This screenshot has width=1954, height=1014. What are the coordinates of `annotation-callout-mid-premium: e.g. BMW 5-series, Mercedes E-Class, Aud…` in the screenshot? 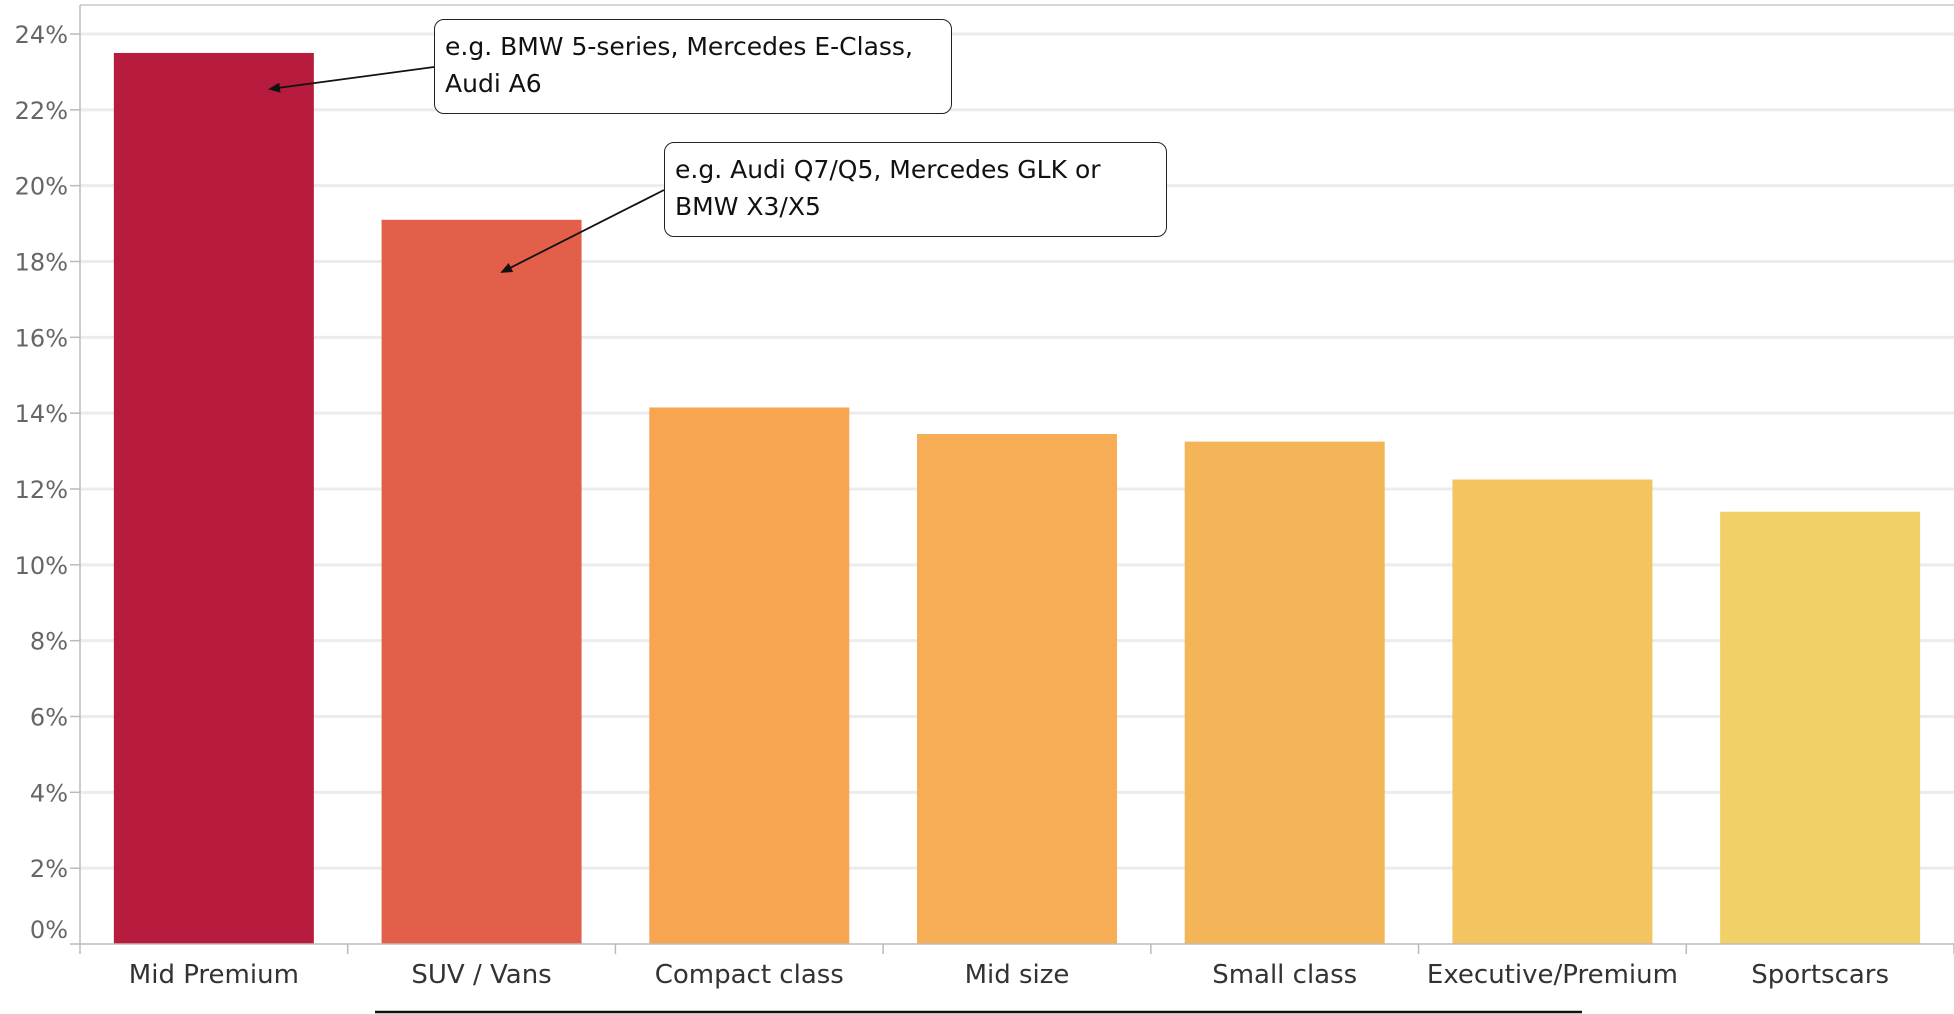 It's located at (693, 66).